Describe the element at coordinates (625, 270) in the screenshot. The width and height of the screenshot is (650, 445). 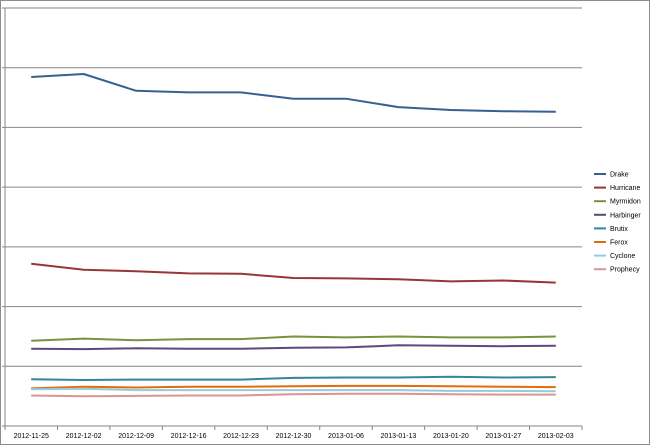
I see `legend-label-prophecy: Prophecy` at that location.